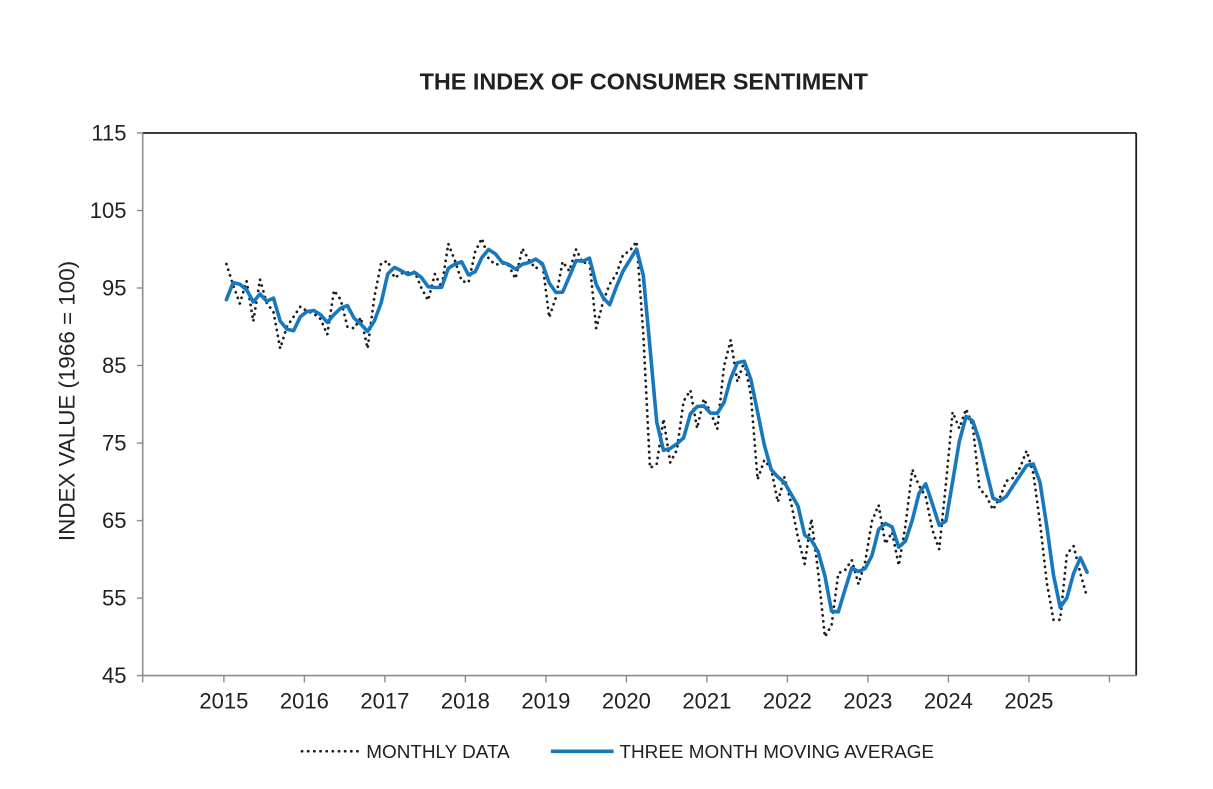  What do you see at coordinates (108, 210) in the screenshot?
I see `svg-text: 105` at bounding box center [108, 210].